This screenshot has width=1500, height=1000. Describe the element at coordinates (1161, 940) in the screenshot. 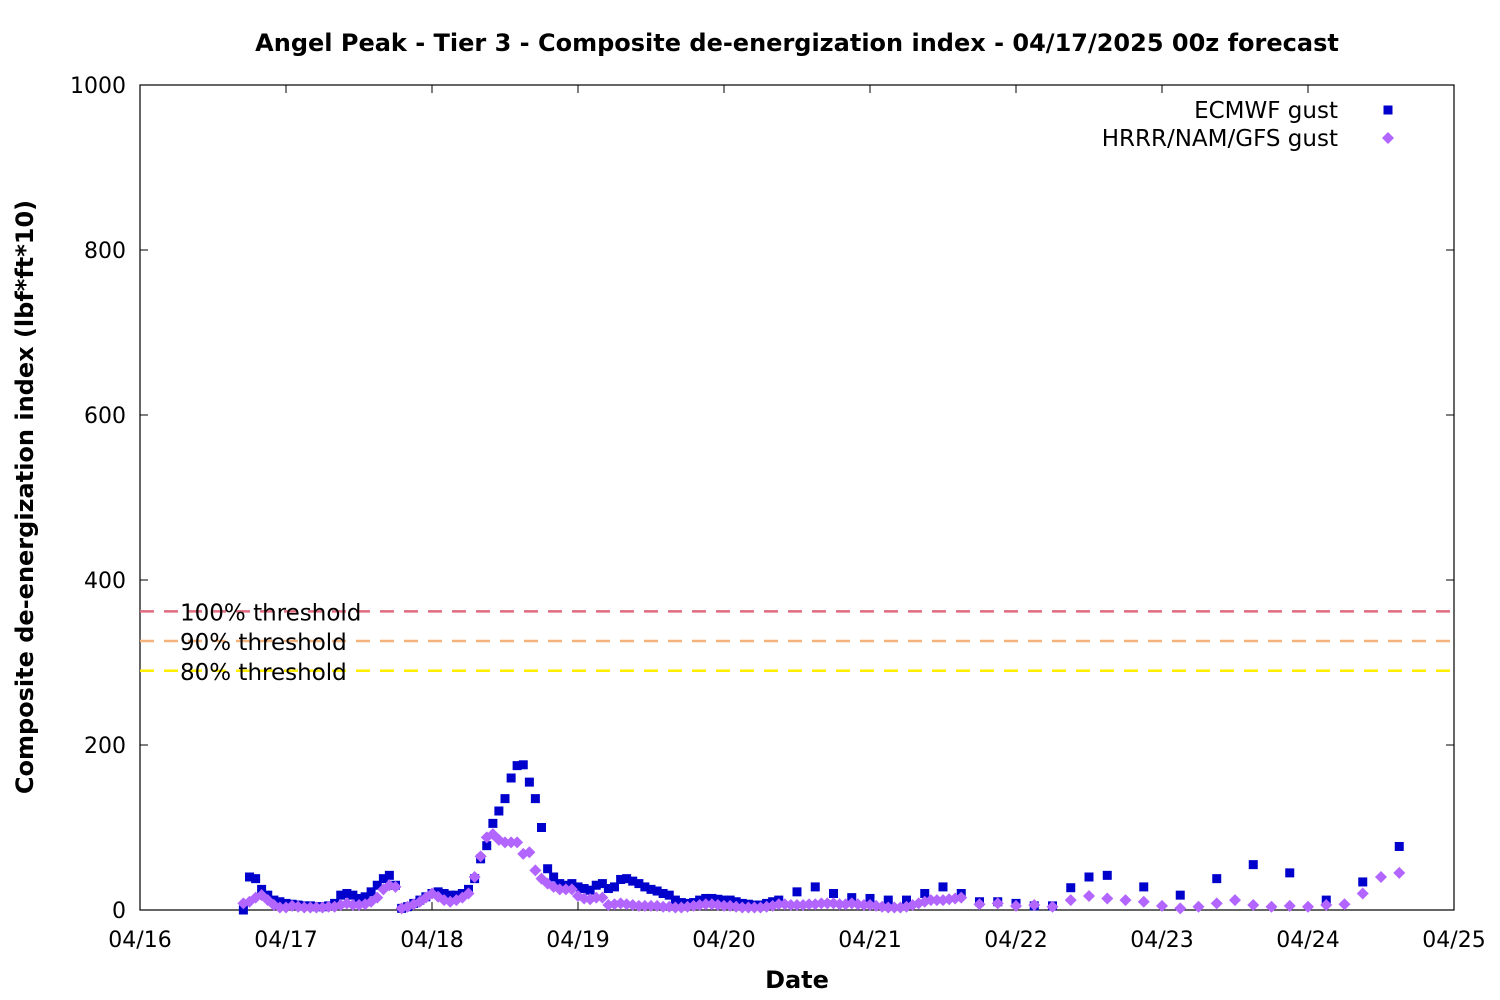

I see `x-tick-label: 04/23` at that location.